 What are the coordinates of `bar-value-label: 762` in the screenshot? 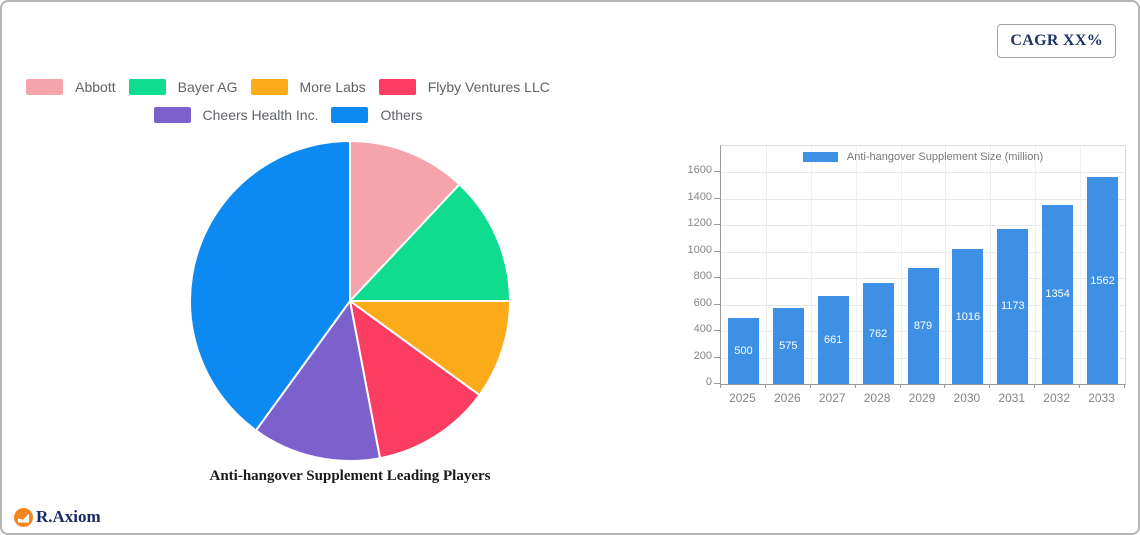 It's located at (878, 333).